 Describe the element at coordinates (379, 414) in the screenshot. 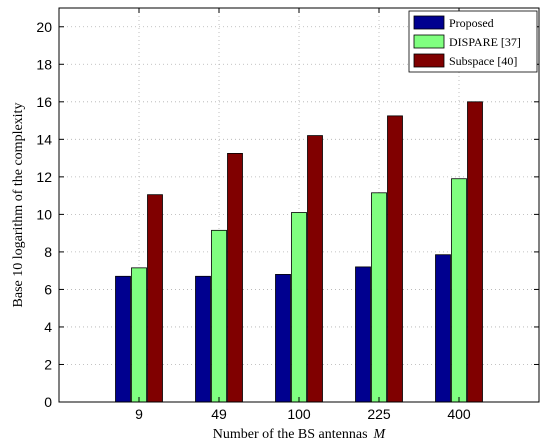

I see `x-tick-label: 225` at that location.